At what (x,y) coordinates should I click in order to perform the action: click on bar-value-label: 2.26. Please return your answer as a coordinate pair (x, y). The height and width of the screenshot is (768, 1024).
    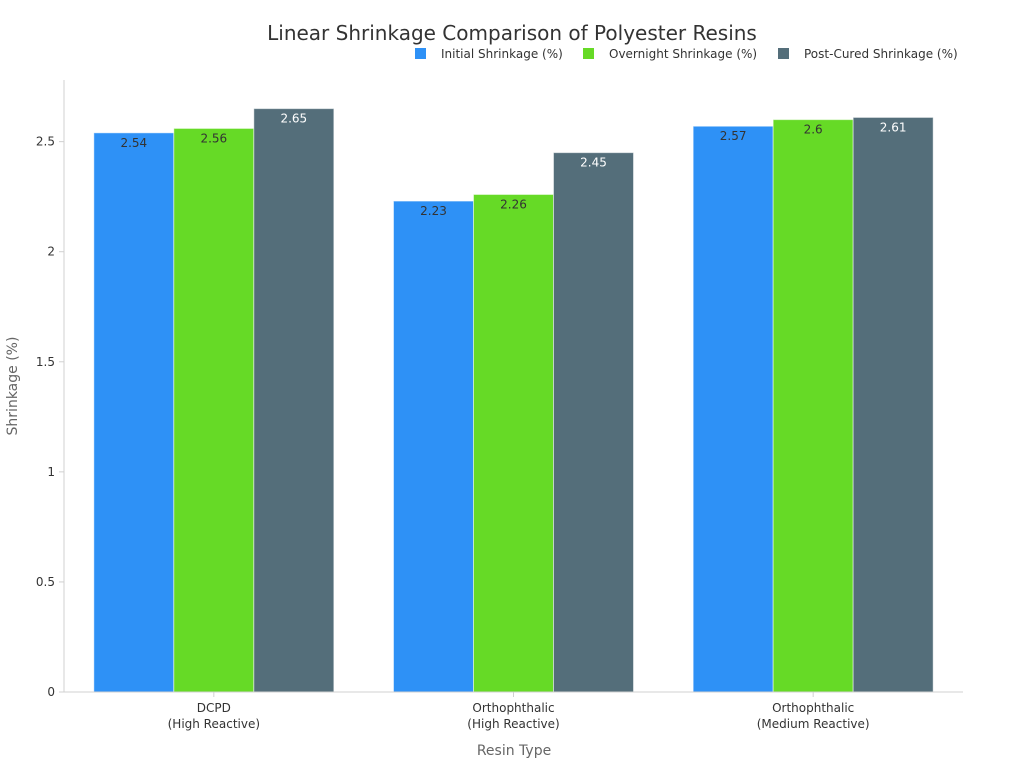
    Looking at the image, I should click on (513, 204).